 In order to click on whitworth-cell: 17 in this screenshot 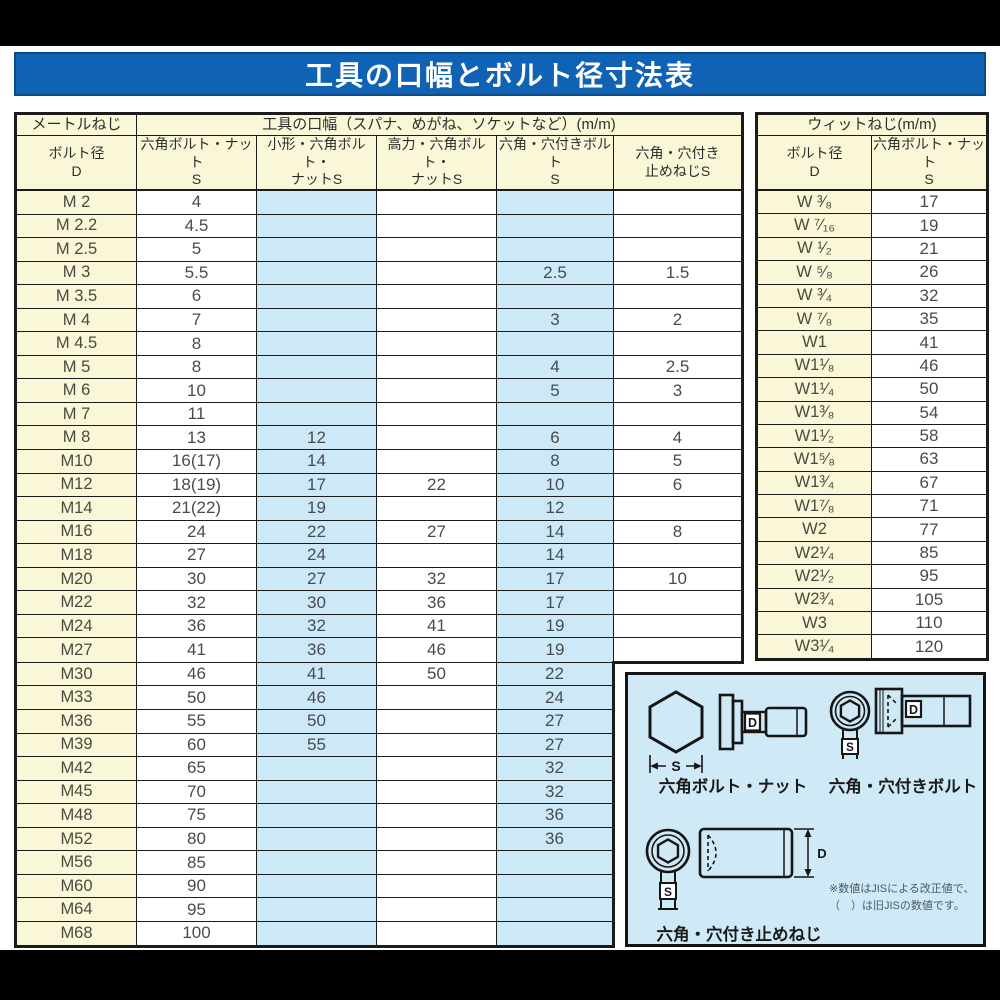, I will do `click(930, 202)`.